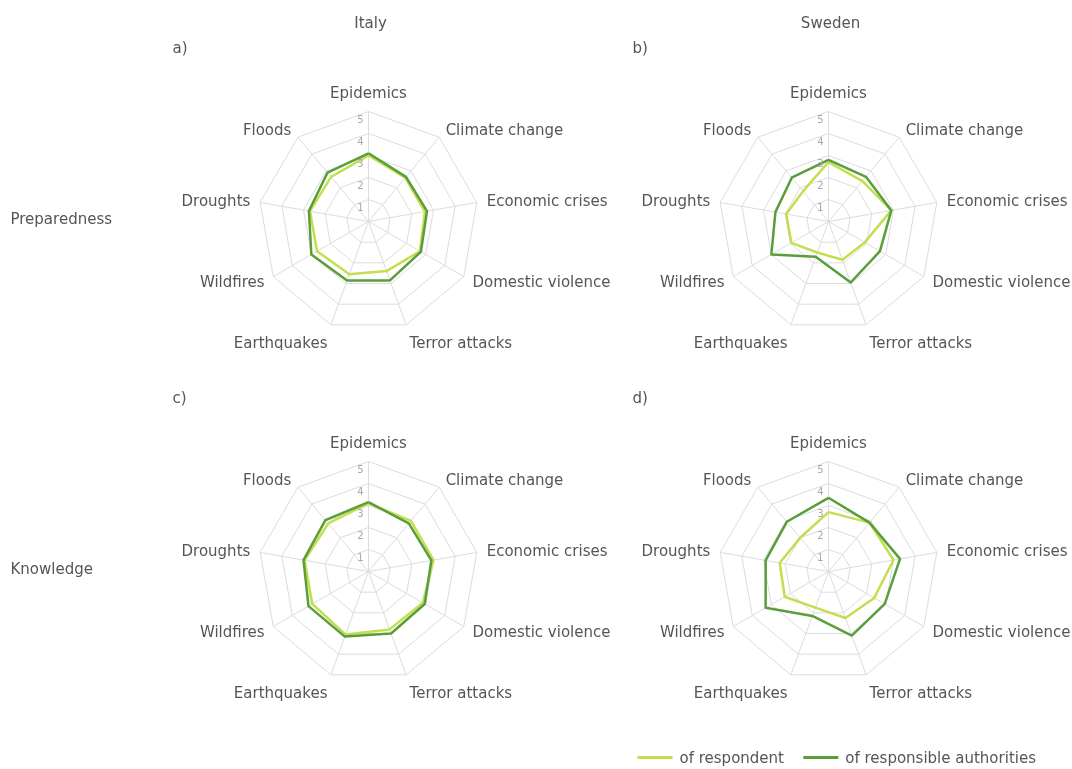 Image resolution: width=1072 pixels, height=769 pixels. Describe the element at coordinates (51, 568) in the screenshot. I see `text: Knowledge` at that location.